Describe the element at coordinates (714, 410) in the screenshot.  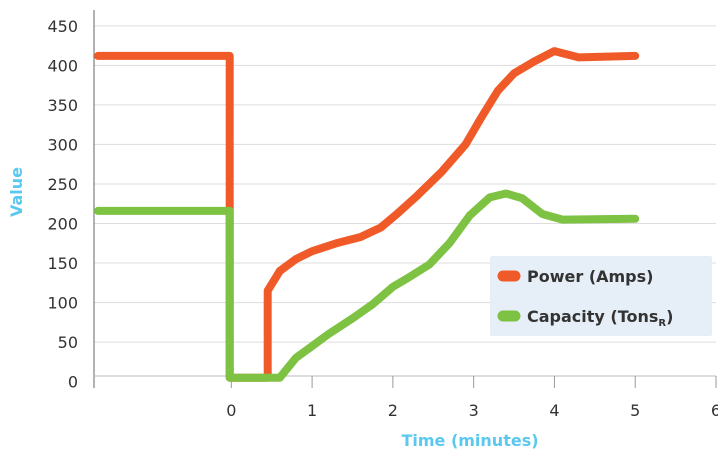
I see `x-tick-label-6: 6` at that location.